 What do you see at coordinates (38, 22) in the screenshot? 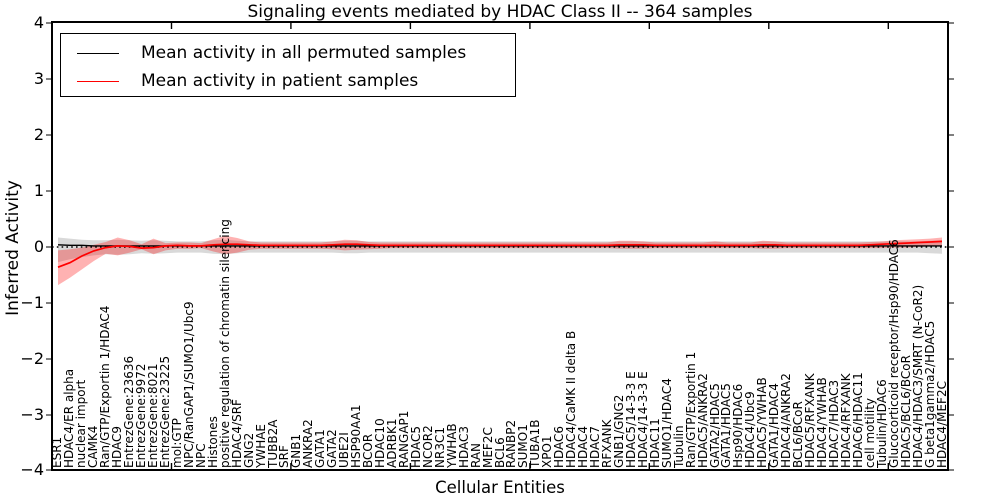
I see `y-tick-label: 4` at bounding box center [38, 22].